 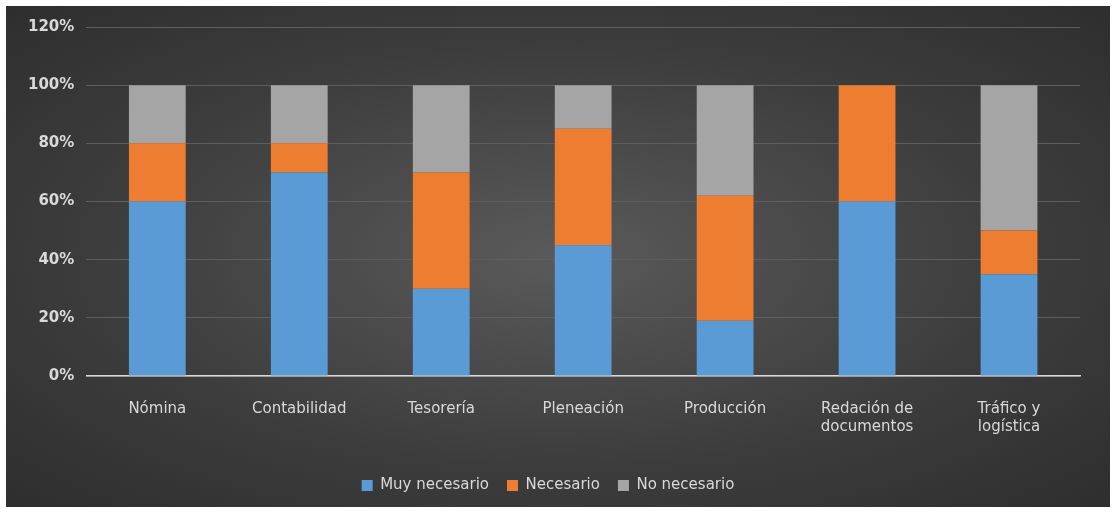 What do you see at coordinates (157, 407) in the screenshot?
I see `x-tick-label: Nómina` at bounding box center [157, 407].